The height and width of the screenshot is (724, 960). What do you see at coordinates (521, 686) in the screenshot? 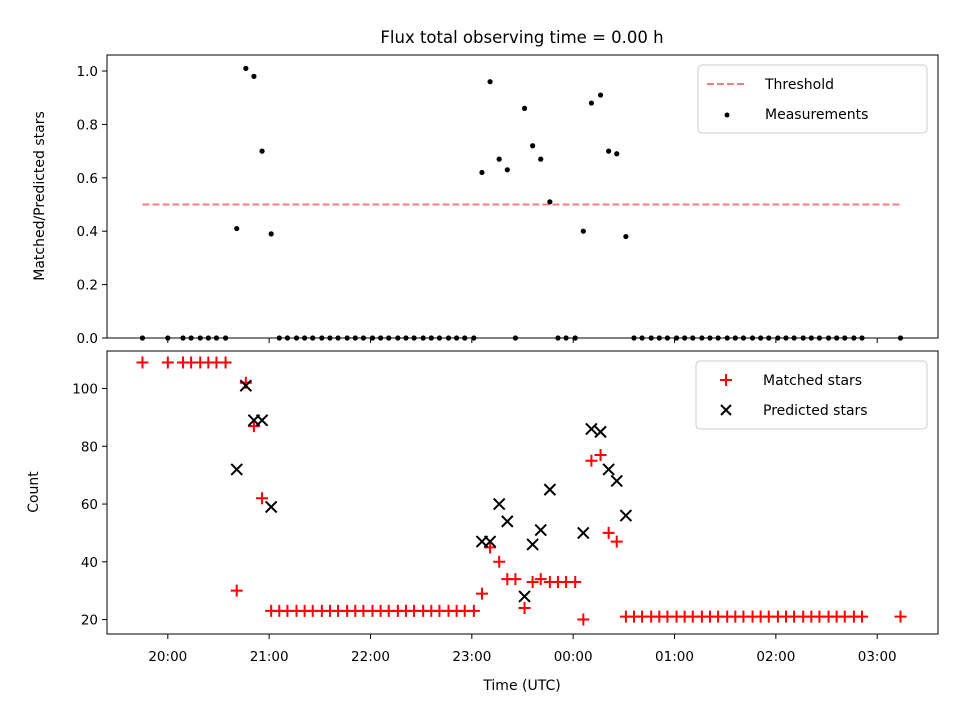
I see `x-axis-label: Time (UTC)` at bounding box center [521, 686].